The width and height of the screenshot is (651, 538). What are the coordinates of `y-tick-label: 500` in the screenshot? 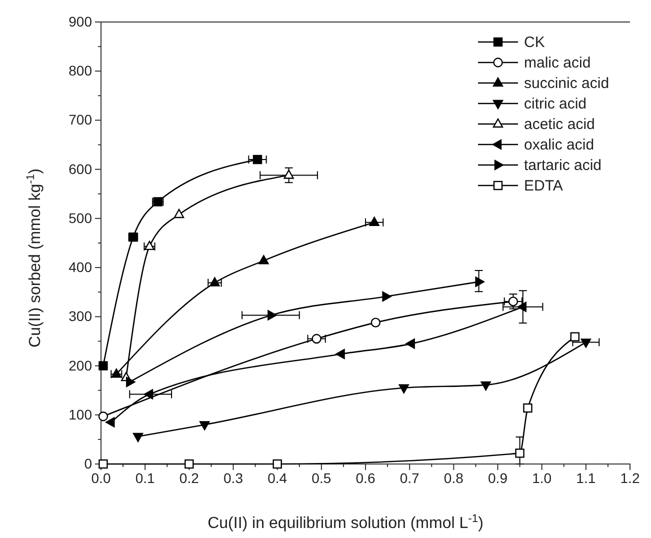 It's located at (80, 218).